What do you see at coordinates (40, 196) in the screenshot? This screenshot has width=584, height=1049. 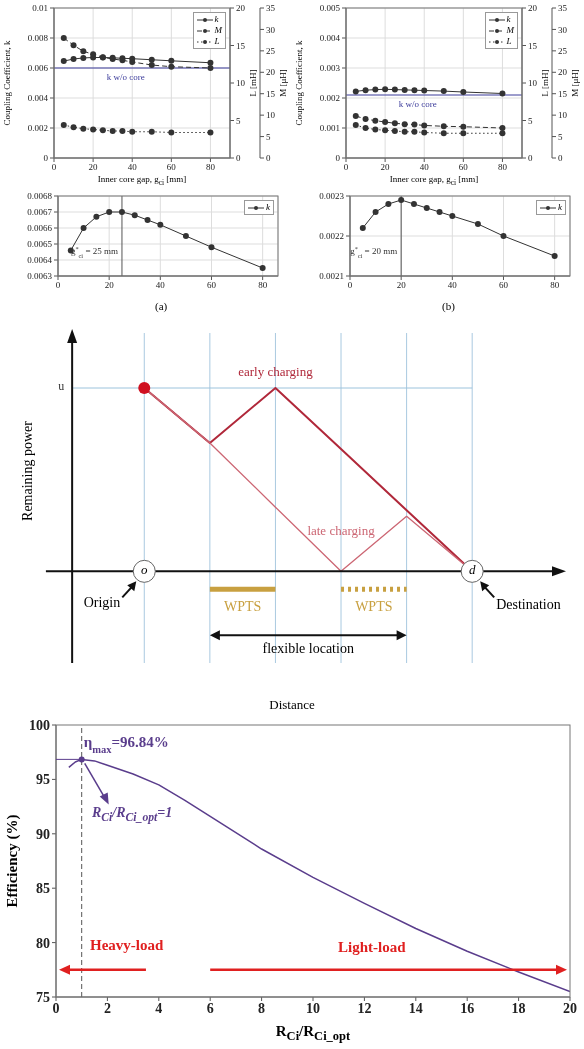 I see `y-tick-label: 0.0068` at bounding box center [40, 196].